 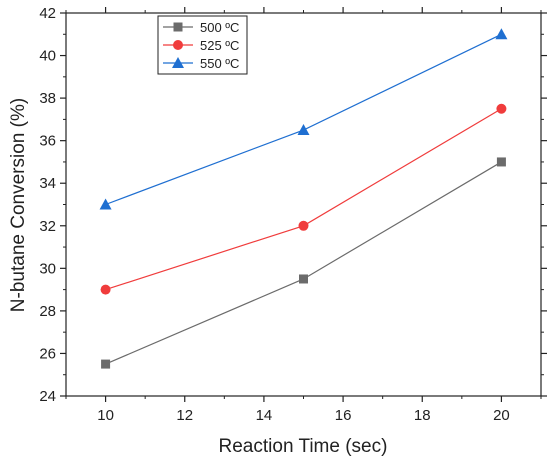 What do you see at coordinates (47, 311) in the screenshot?
I see `y-tick-label: 28` at bounding box center [47, 311].